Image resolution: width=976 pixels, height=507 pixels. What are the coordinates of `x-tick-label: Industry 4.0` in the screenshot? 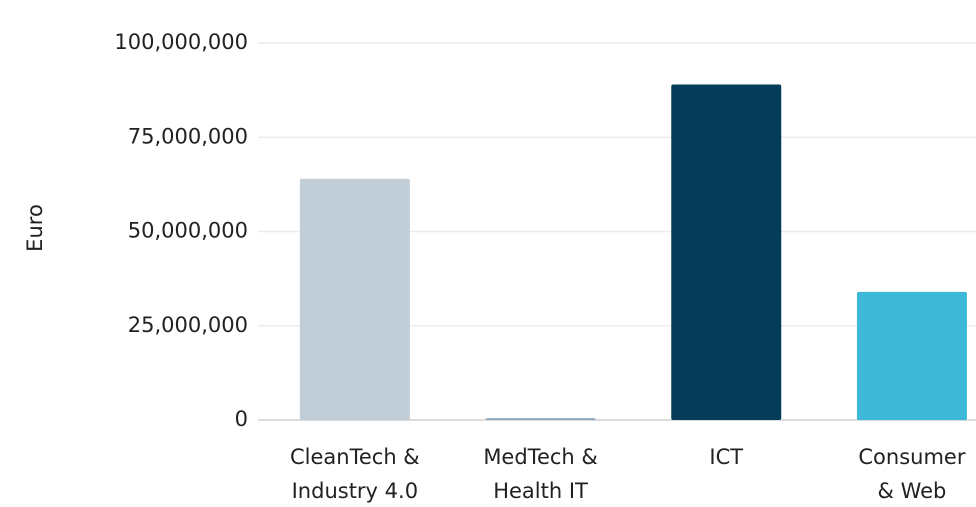 It's located at (355, 491).